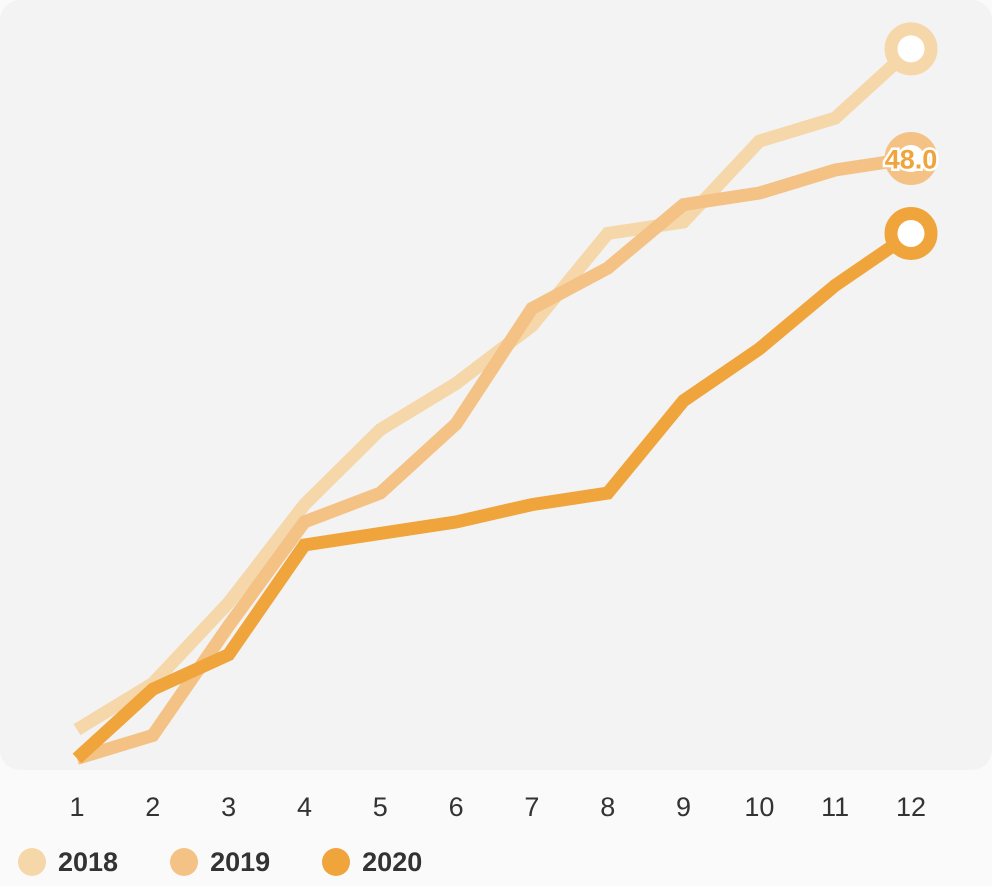  Describe the element at coordinates (228, 807) in the screenshot. I see `x-tick-label: 3` at that location.